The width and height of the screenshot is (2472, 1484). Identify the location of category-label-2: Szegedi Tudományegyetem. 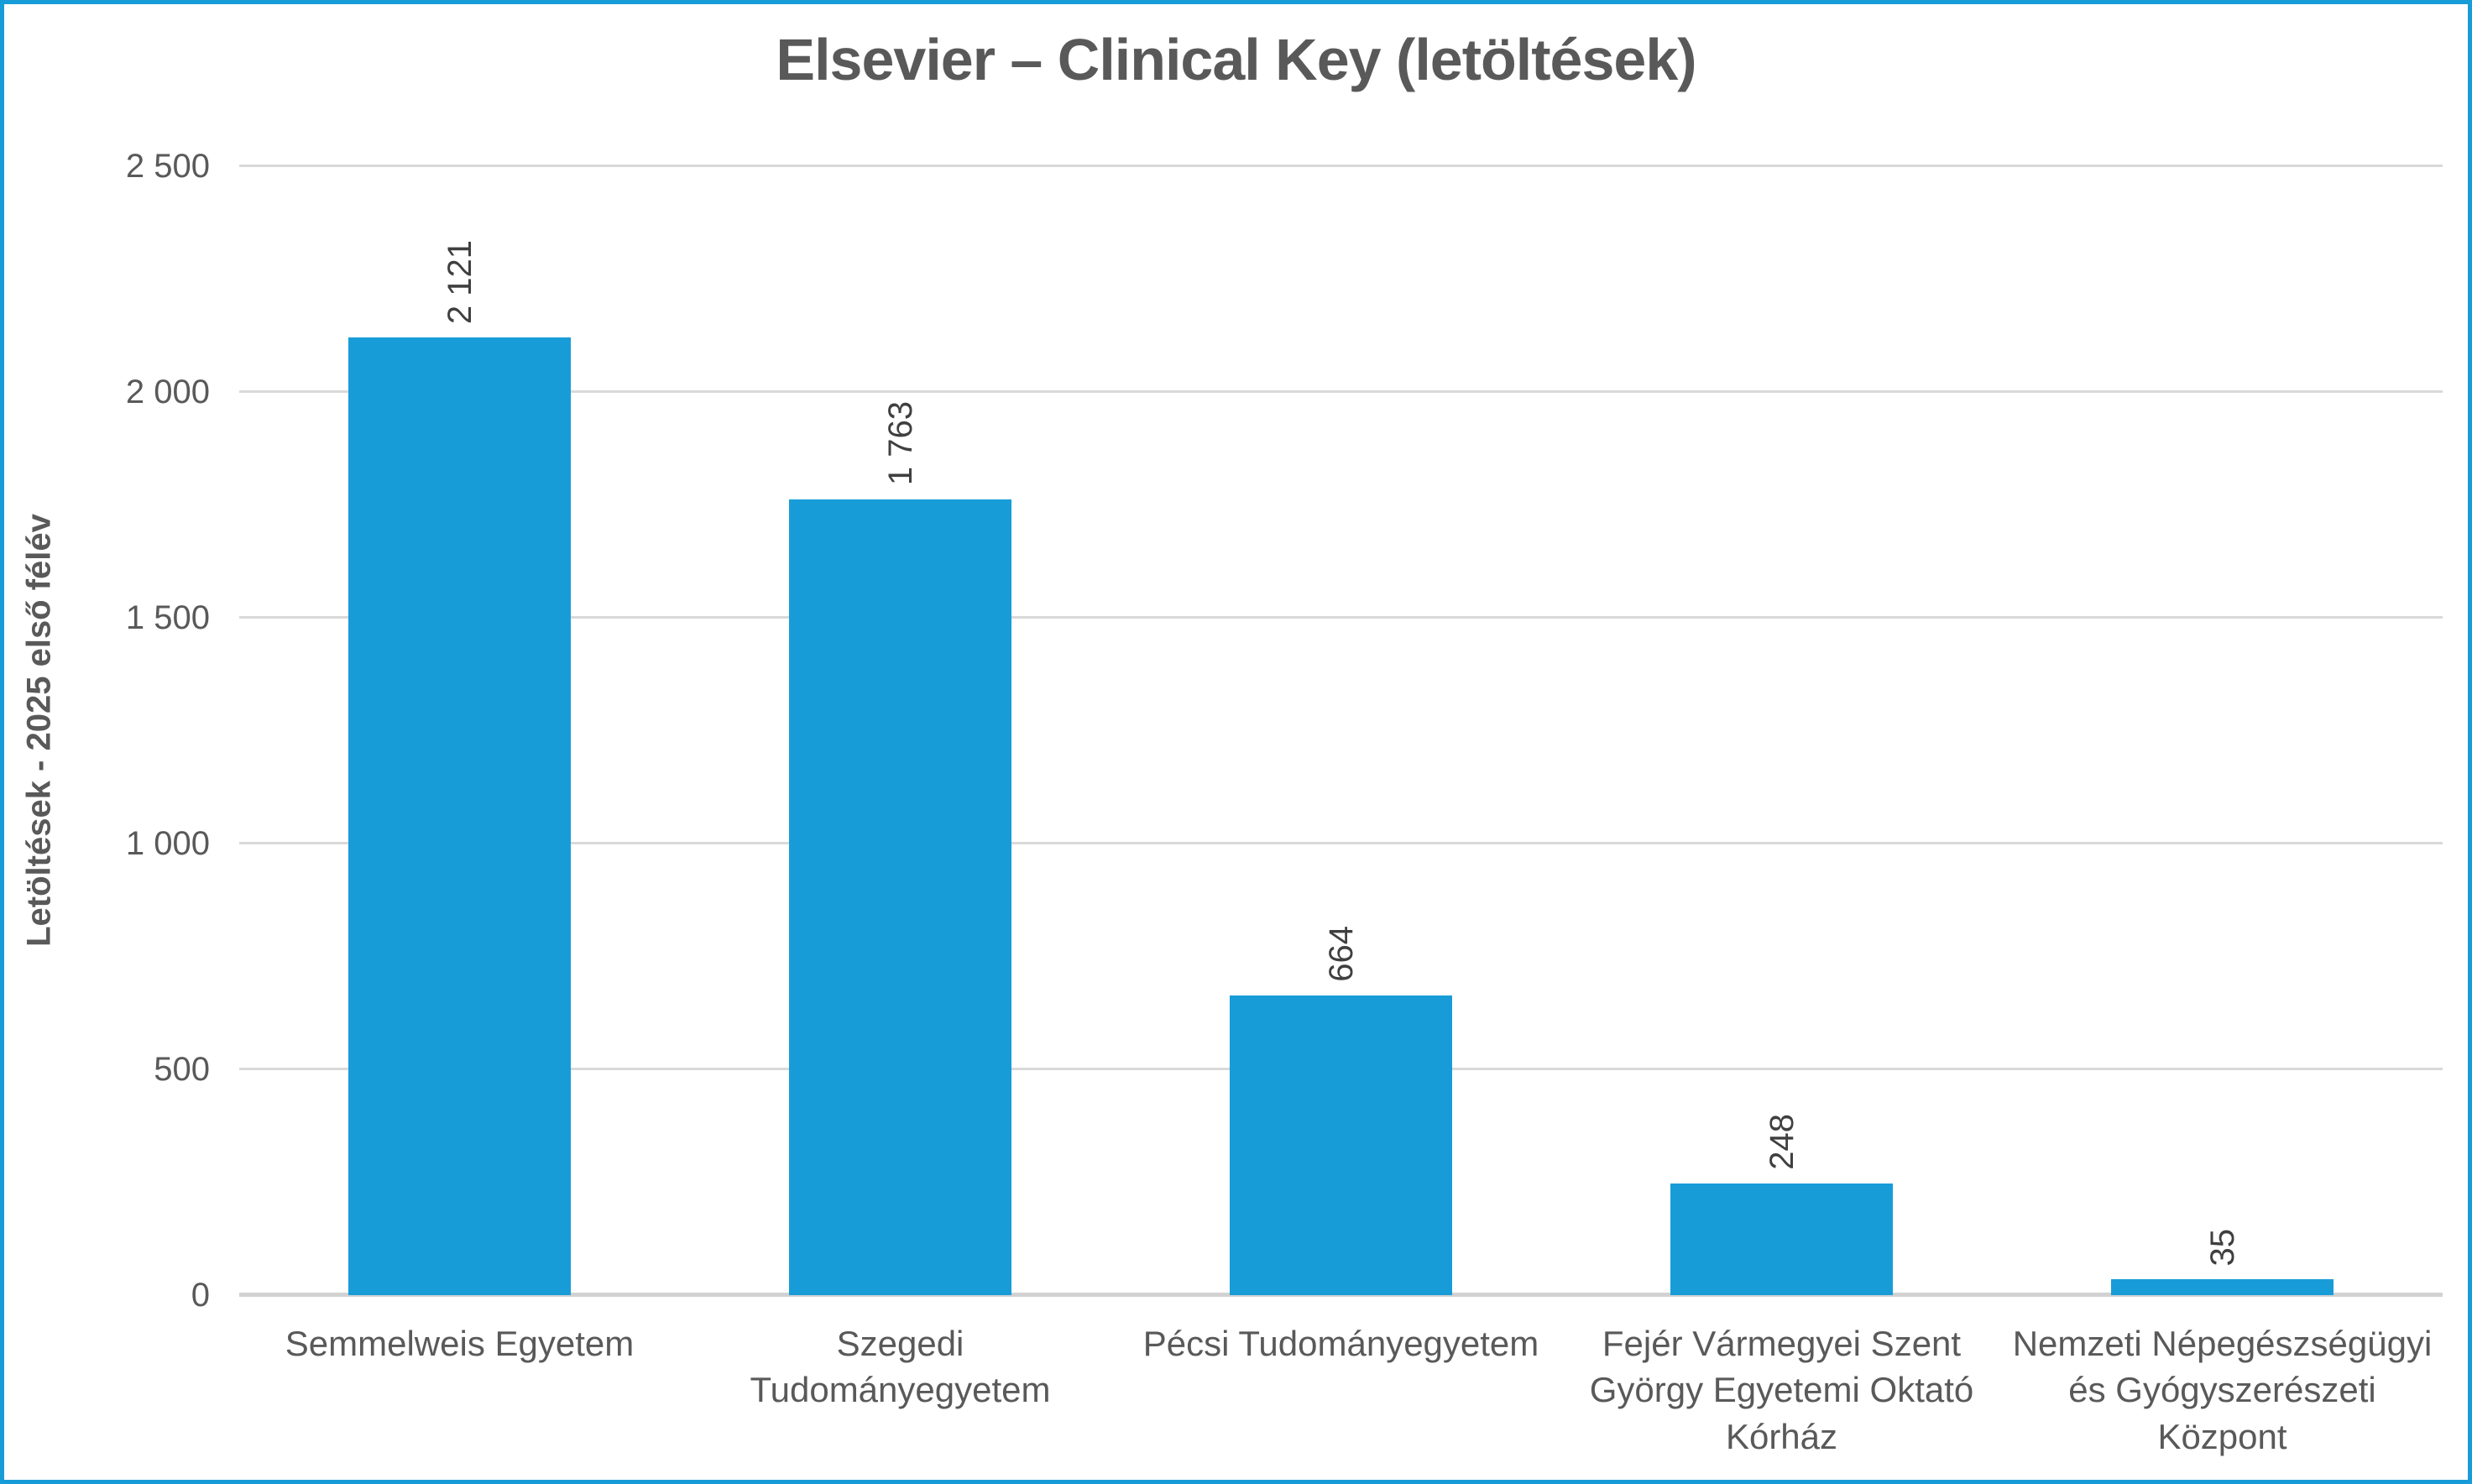
(901, 1367).